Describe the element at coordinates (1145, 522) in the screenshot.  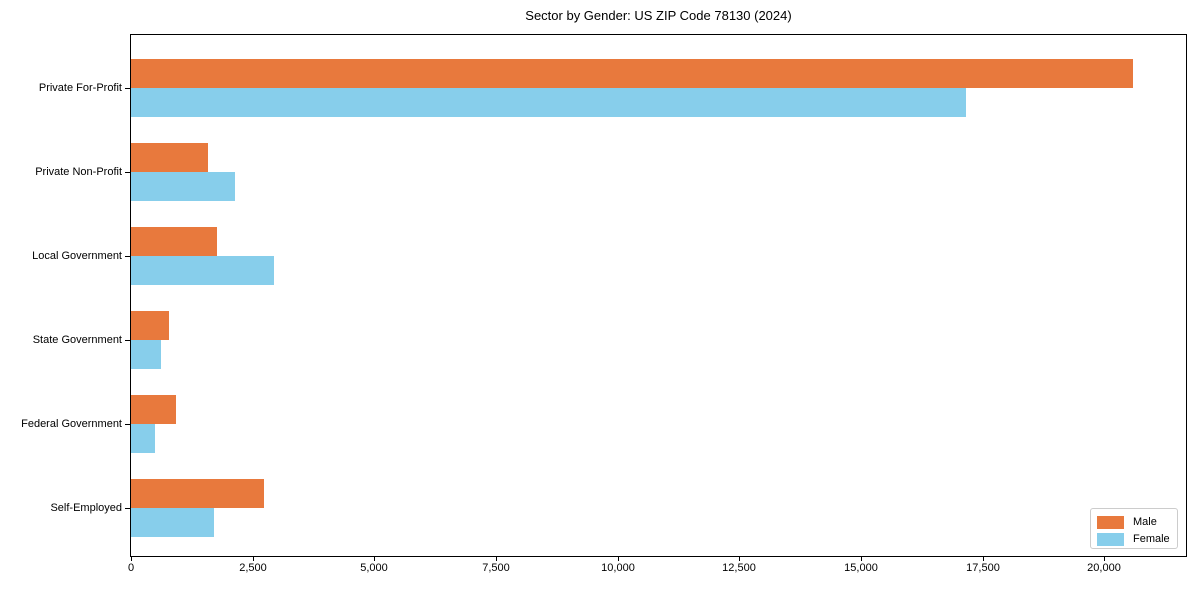
I see `legend-label-male: Male` at that location.